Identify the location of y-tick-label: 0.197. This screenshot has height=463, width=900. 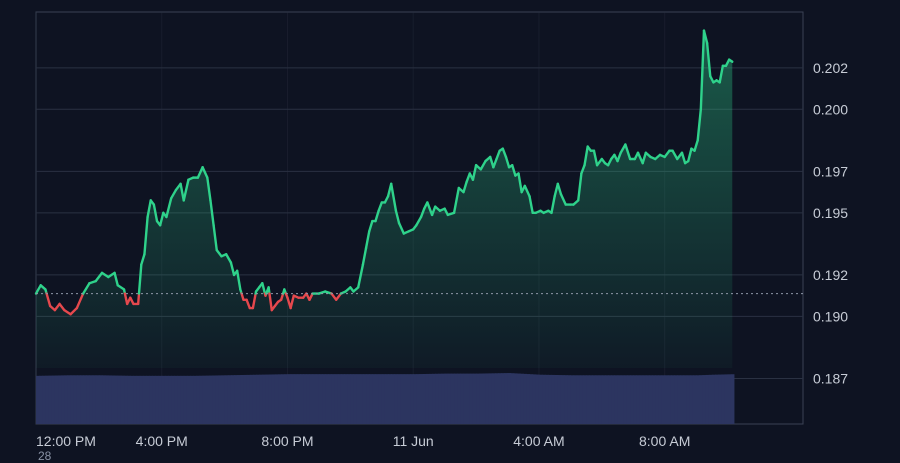
(830, 171).